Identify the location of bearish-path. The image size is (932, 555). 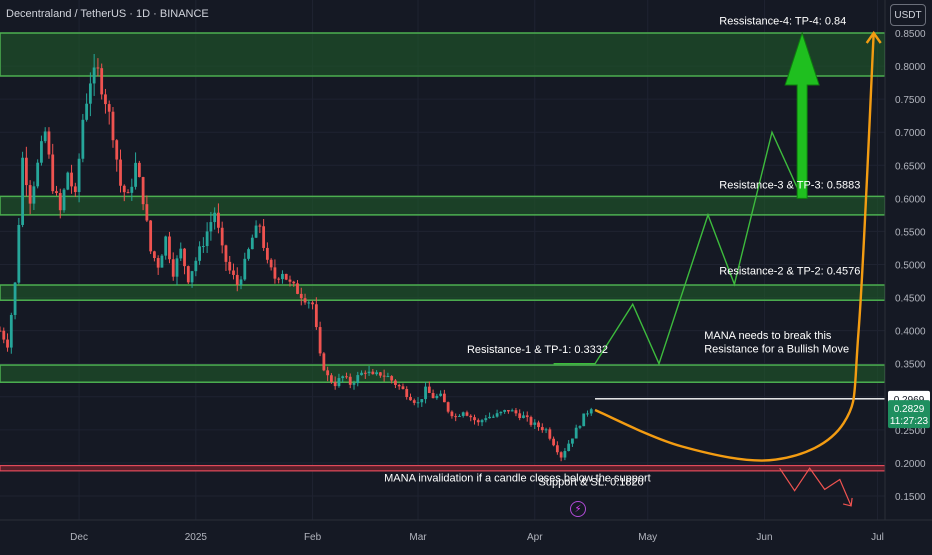
(816, 487).